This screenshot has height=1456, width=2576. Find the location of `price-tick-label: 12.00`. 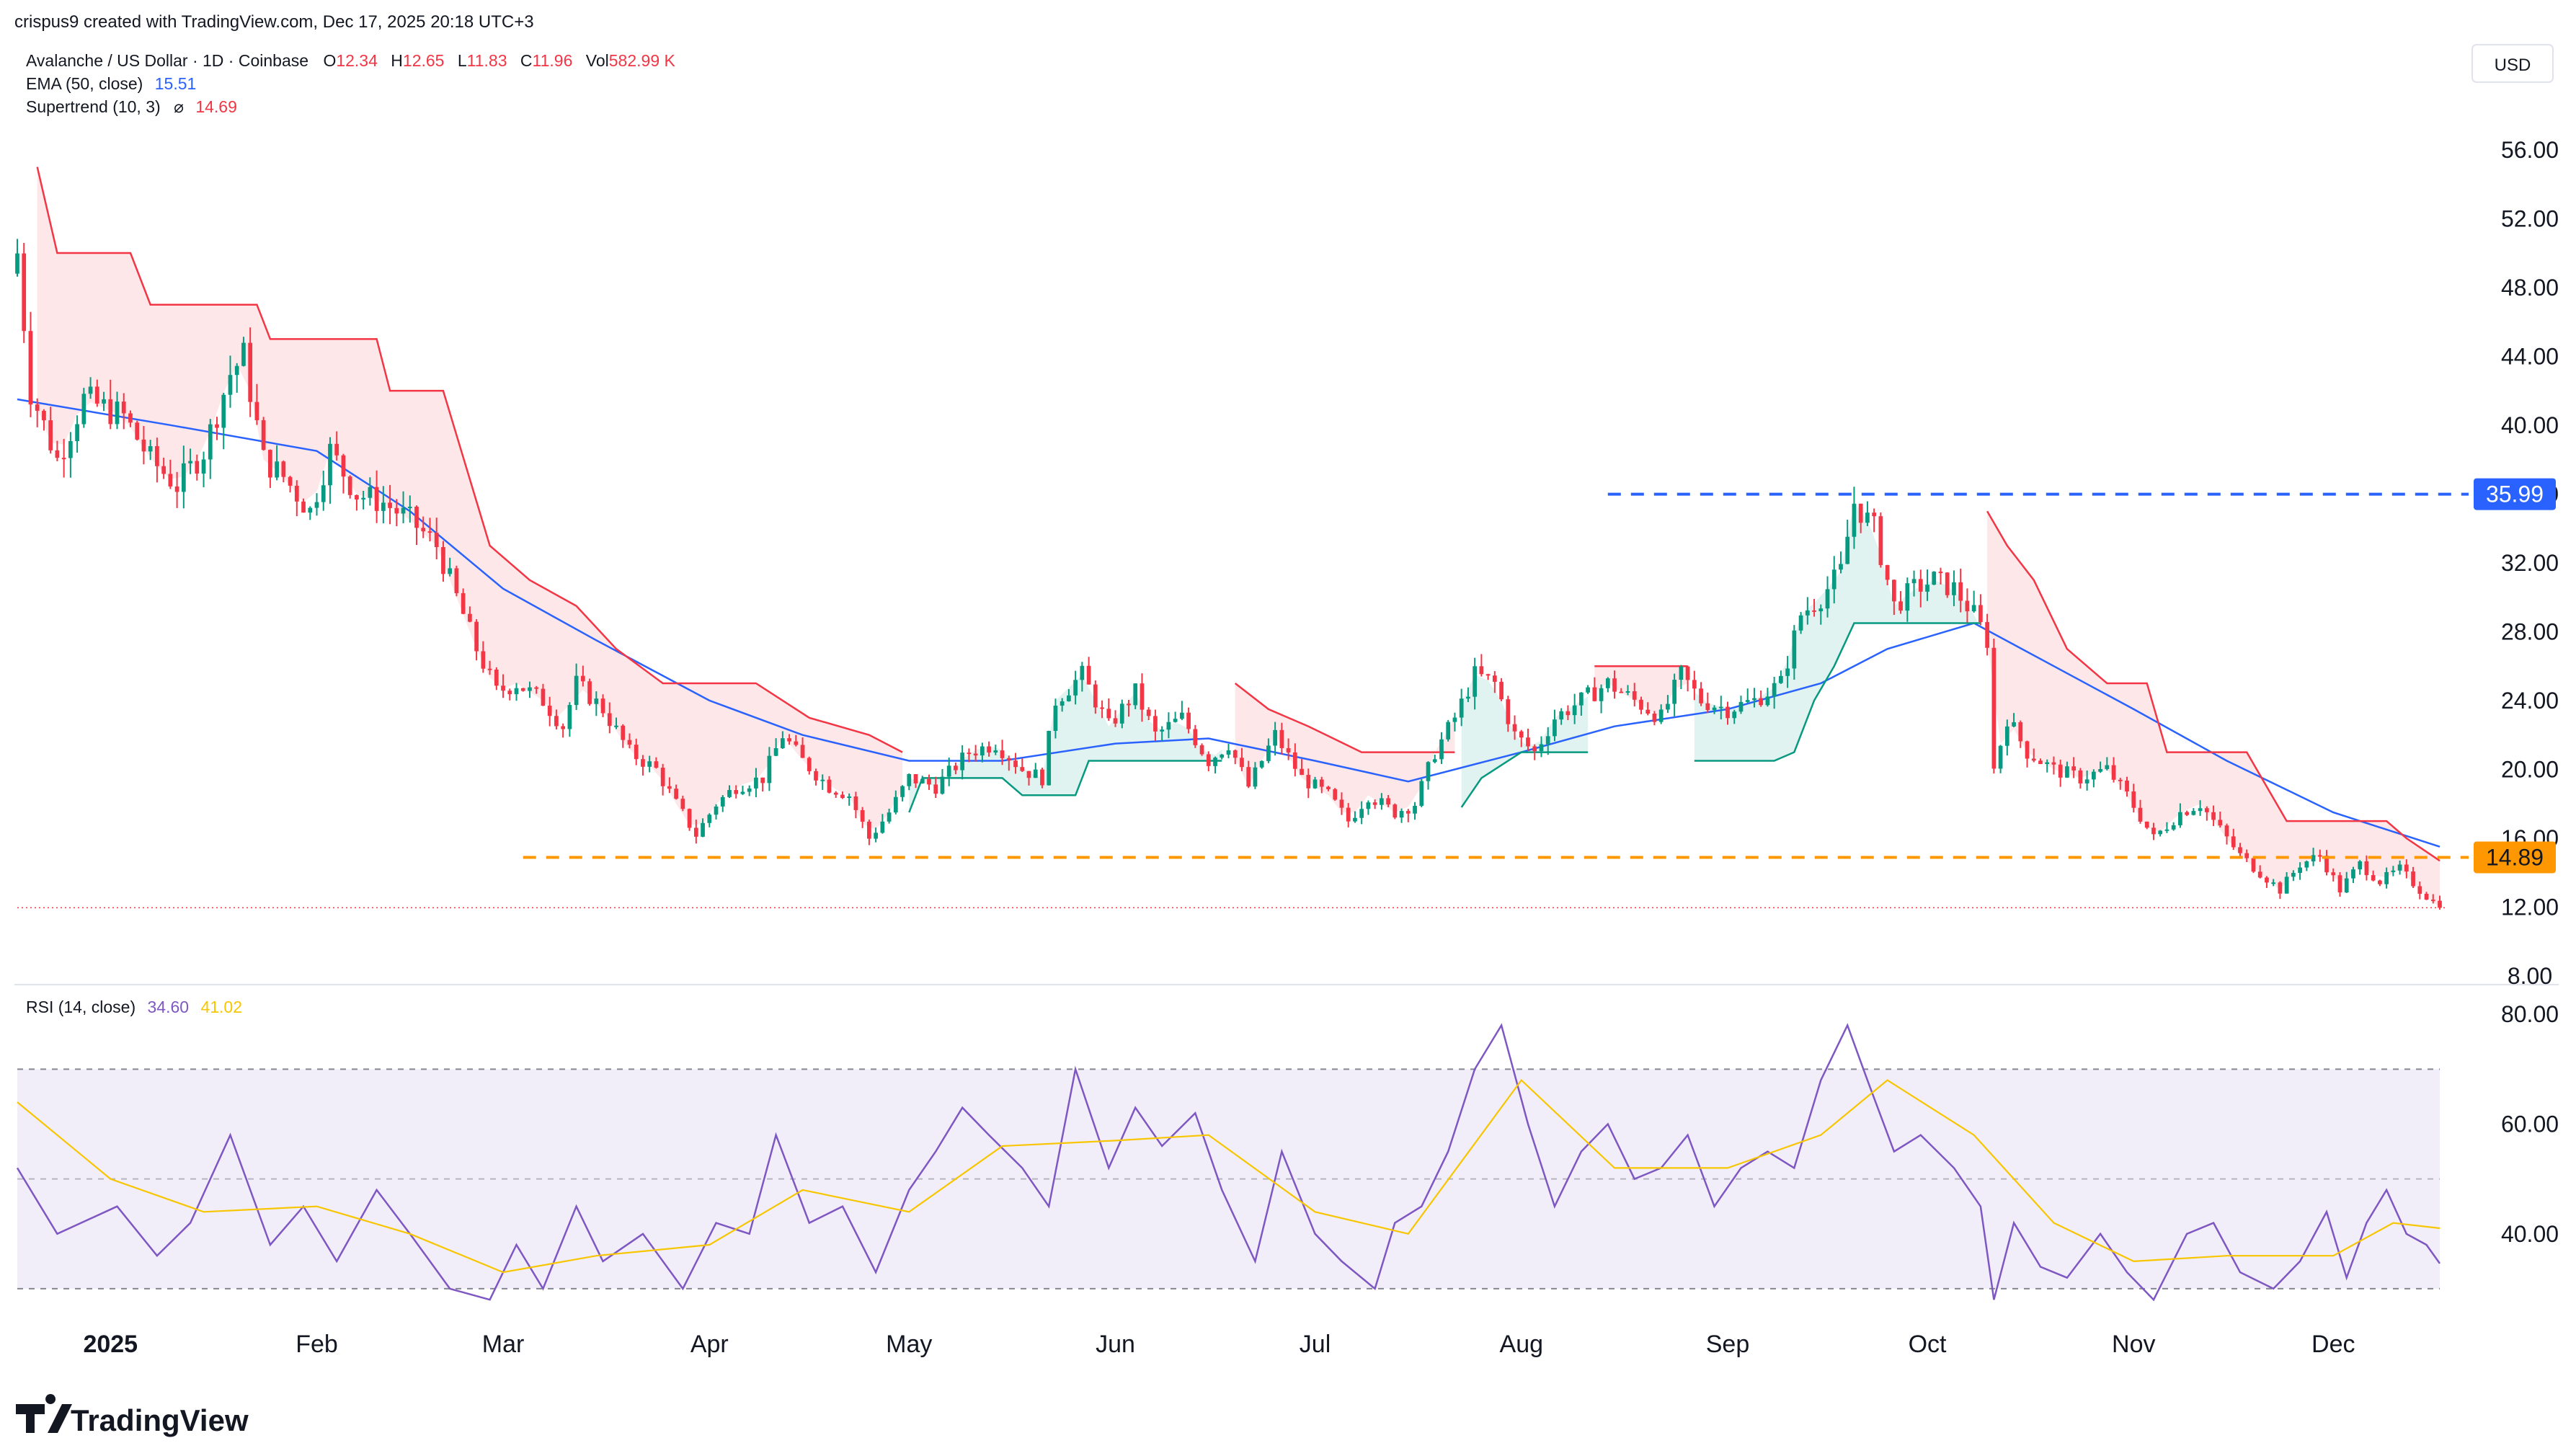

price-tick-label: 12.00 is located at coordinates (2530, 907).